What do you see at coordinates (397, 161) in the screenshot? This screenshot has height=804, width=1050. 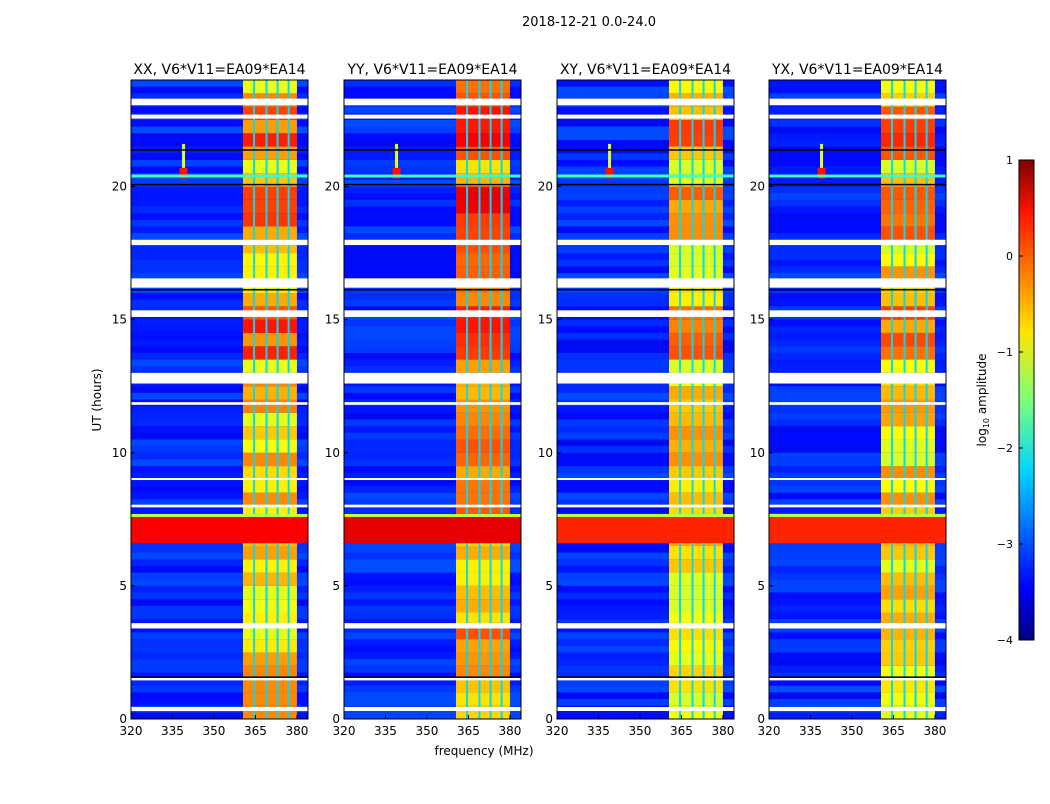 I see `rfi-spike` at bounding box center [397, 161].